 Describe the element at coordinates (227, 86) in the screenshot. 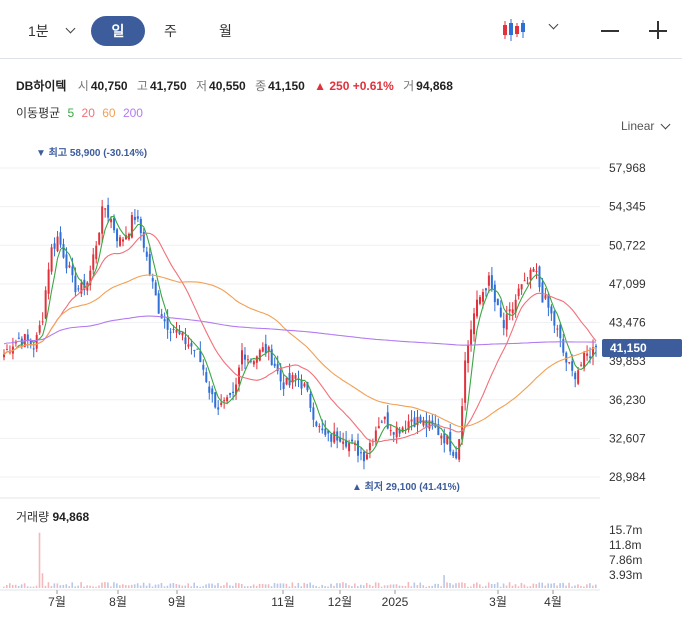

I see `low-value: 40,550` at that location.